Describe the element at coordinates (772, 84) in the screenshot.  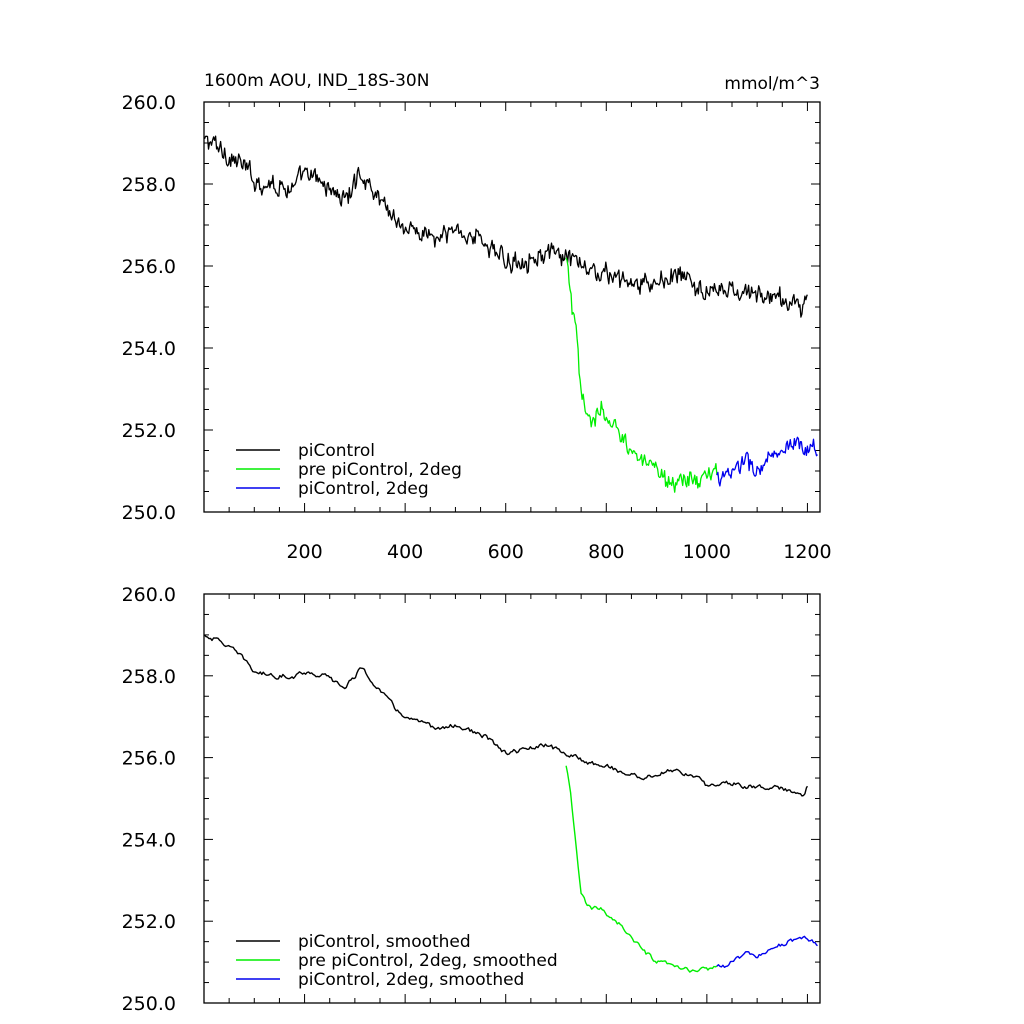
I see `units-label: mmol/m^3` at that location.